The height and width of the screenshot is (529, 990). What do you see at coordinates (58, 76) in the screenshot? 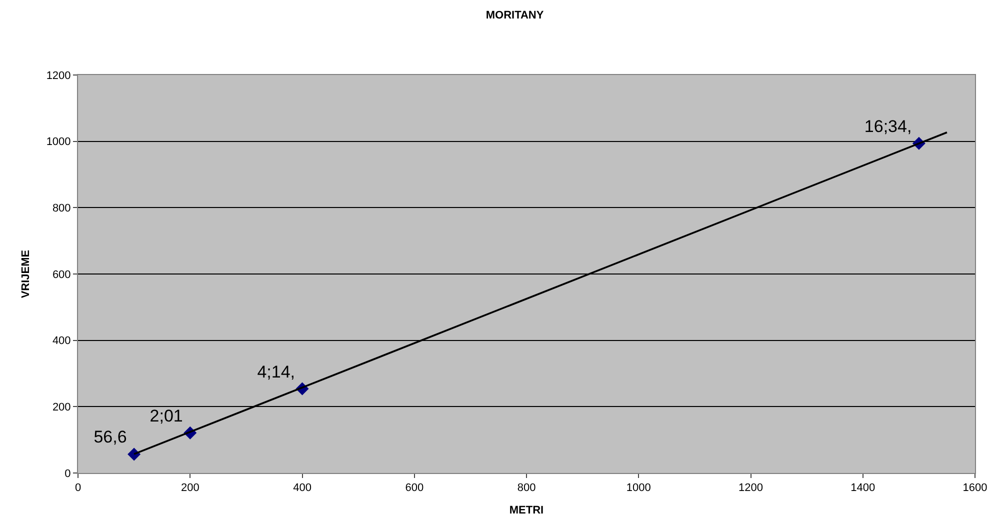
I see `y-tick-label: 1200` at bounding box center [58, 76].